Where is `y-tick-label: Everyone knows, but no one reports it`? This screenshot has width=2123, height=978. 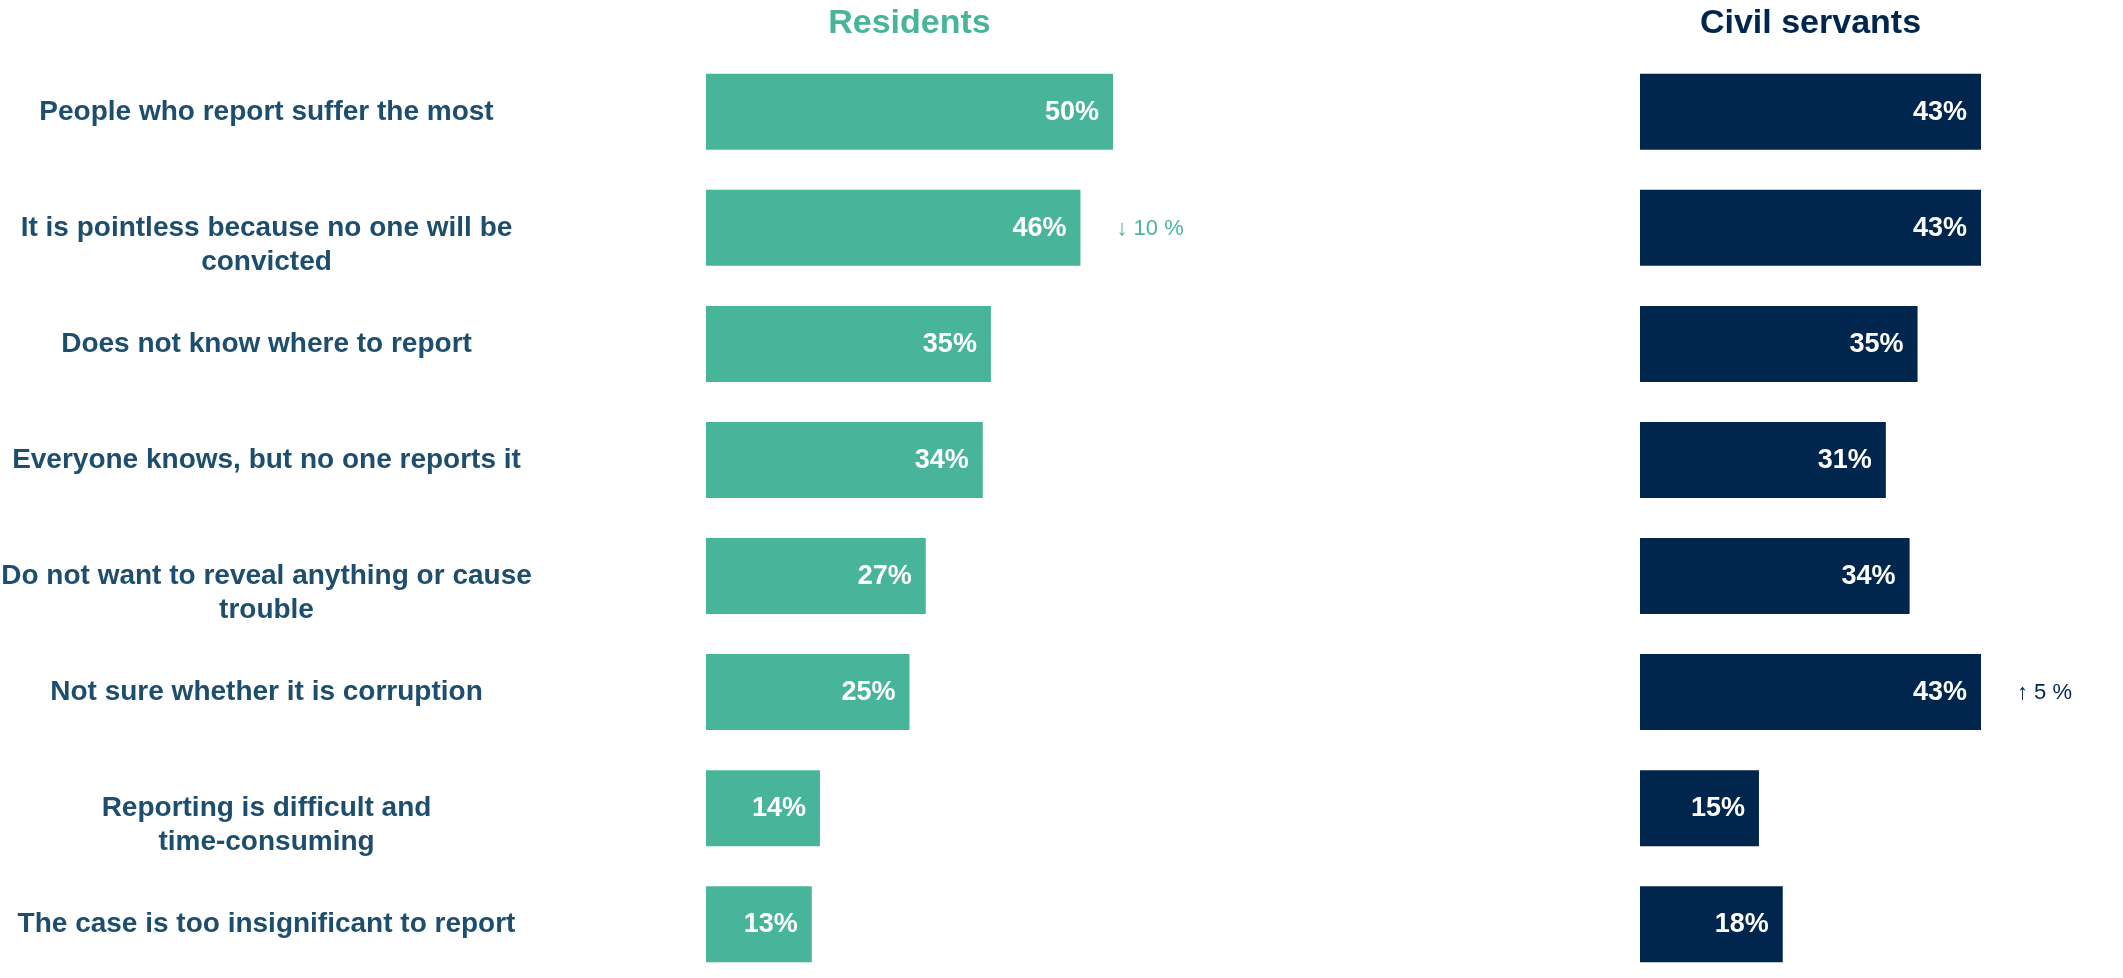
y-tick-label: Everyone knows, but no one reports it is located at coordinates (266, 458).